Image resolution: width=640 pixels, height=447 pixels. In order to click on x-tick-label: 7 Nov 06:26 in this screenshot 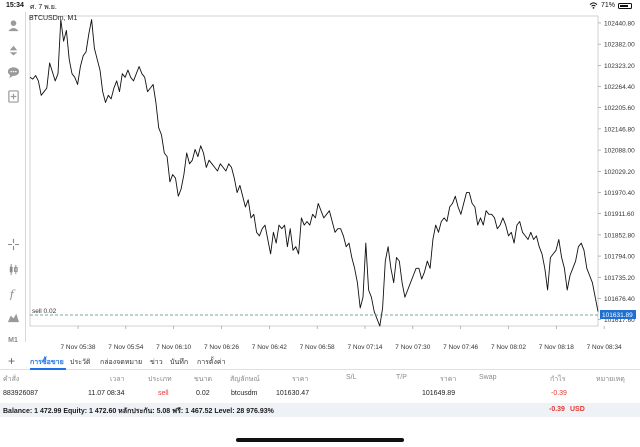, I will do `click(221, 347)`.